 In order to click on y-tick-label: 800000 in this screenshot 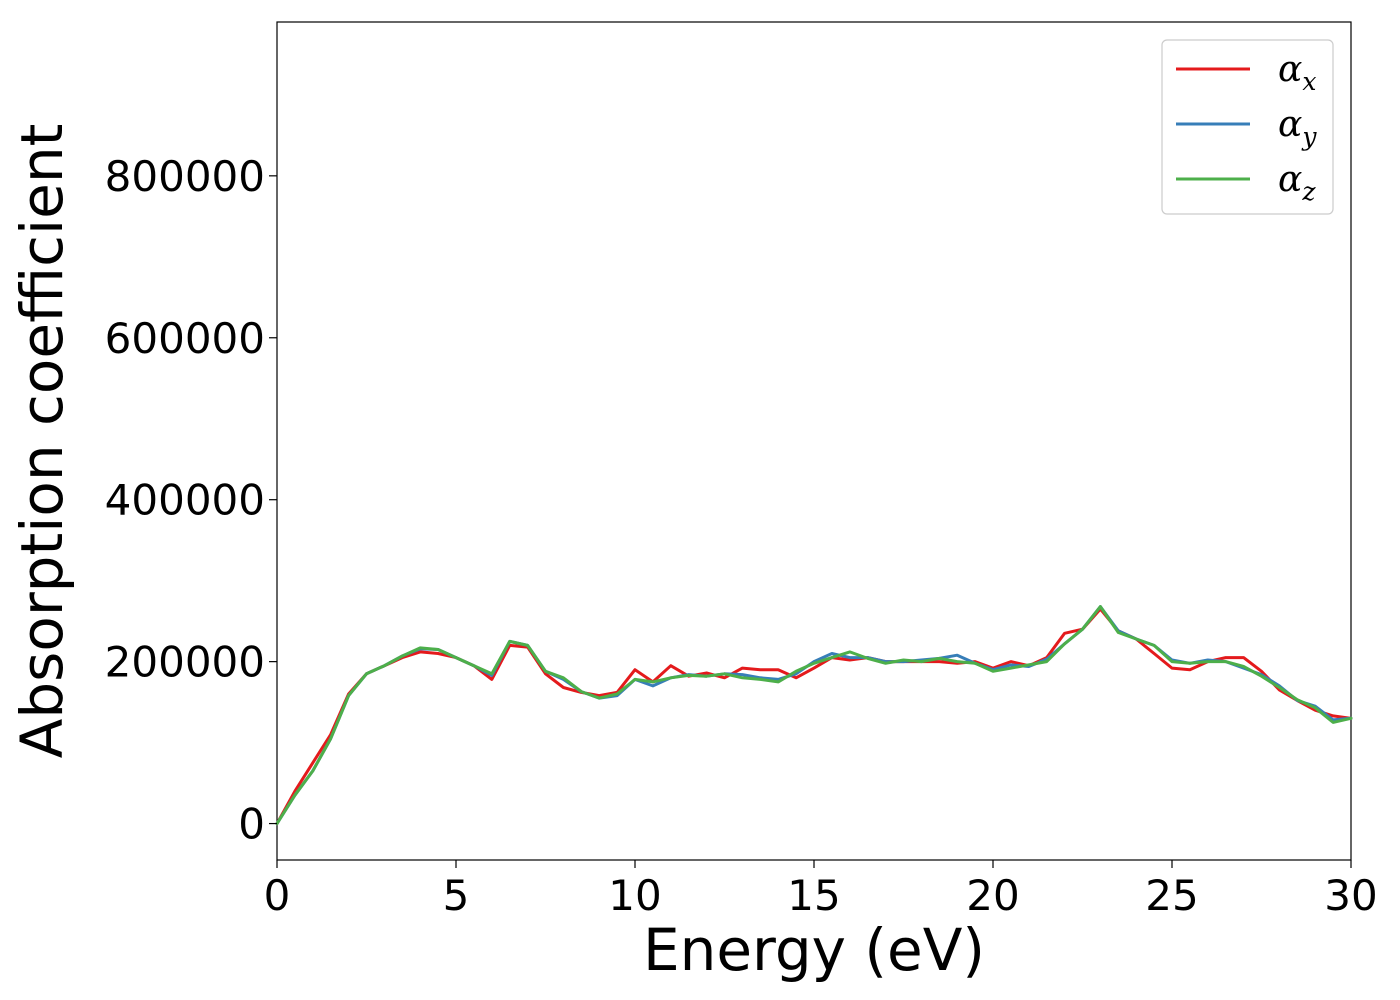, I will do `click(185, 176)`.